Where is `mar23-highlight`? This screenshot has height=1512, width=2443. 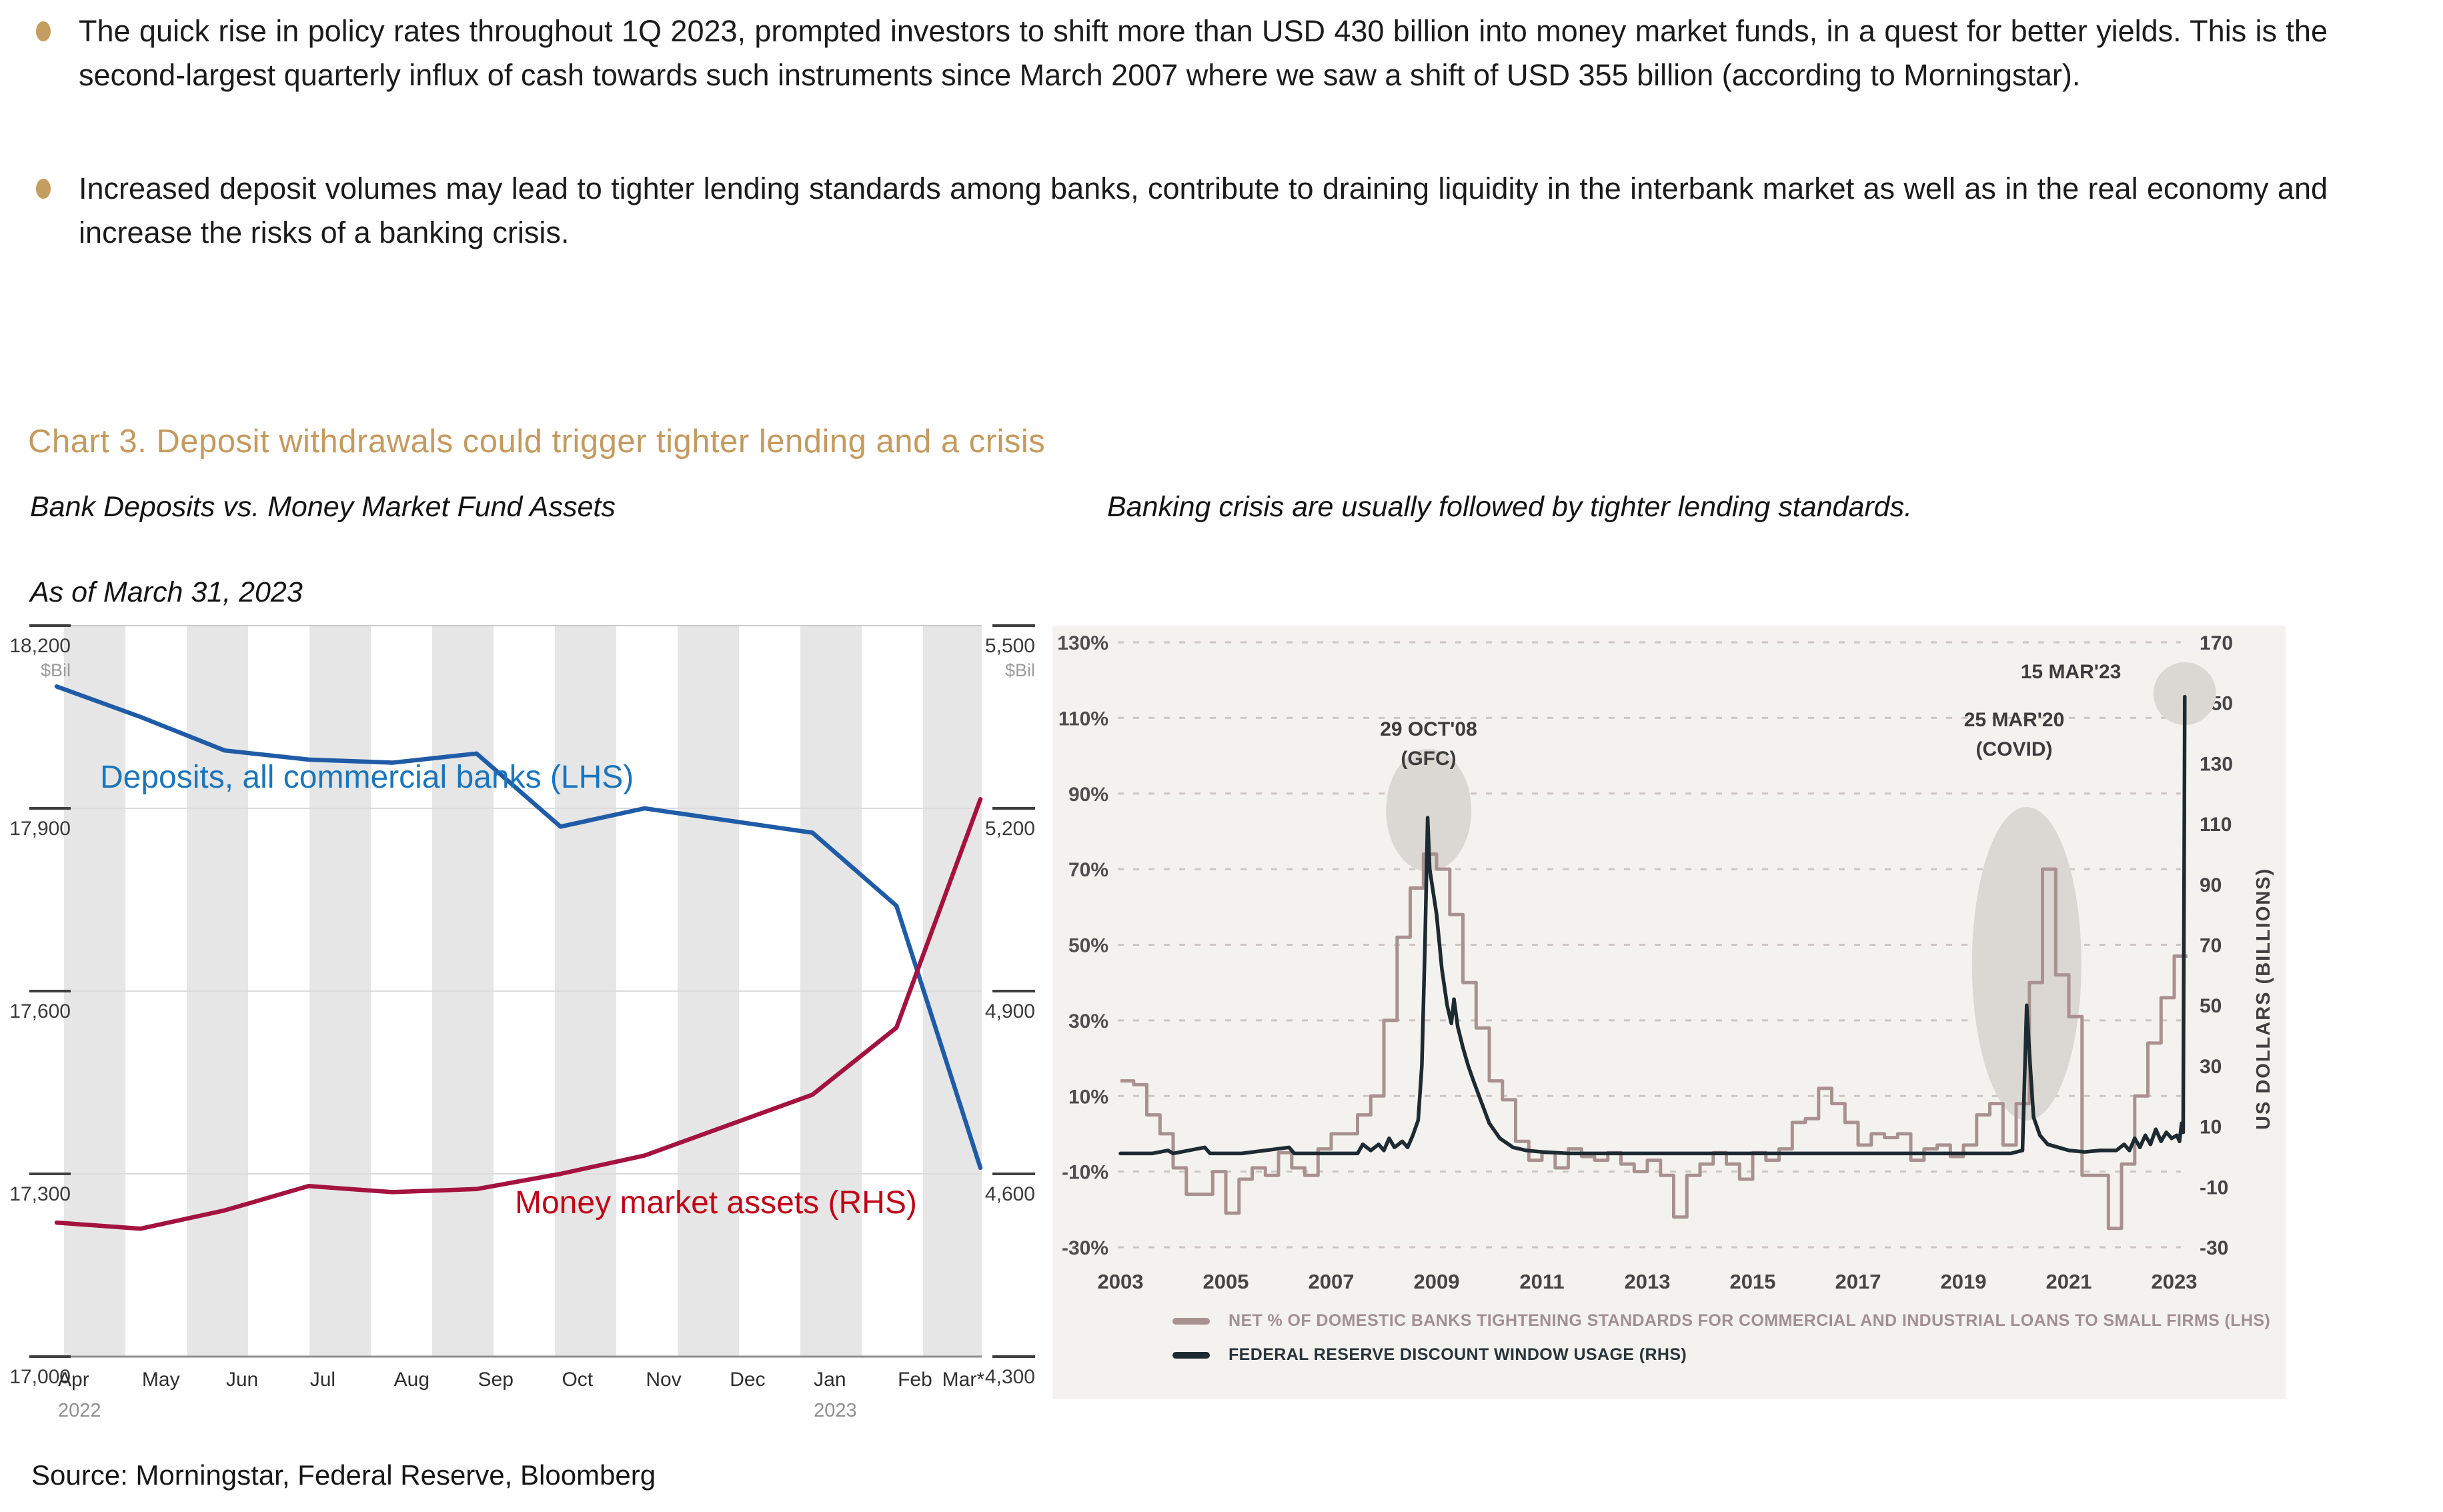 mar23-highlight is located at coordinates (2184, 693).